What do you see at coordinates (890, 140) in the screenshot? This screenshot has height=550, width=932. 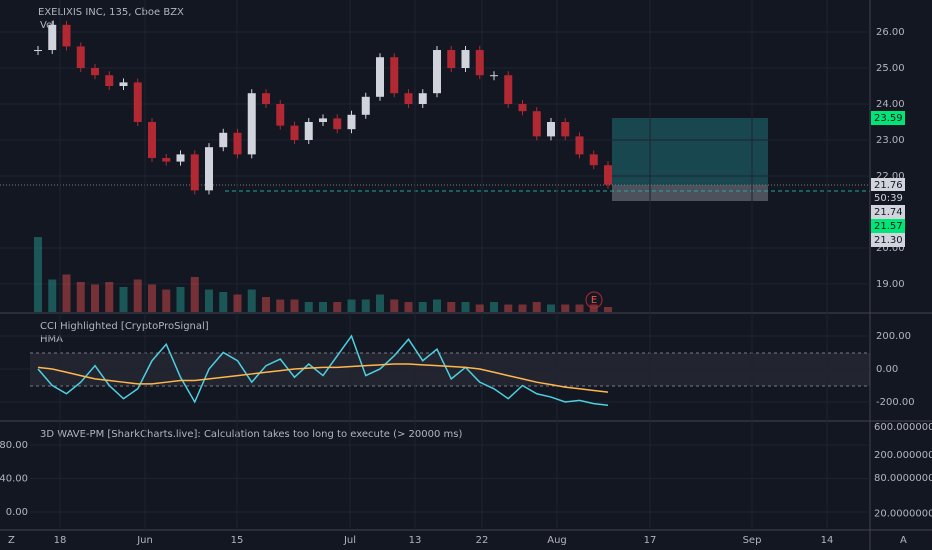 I see `y-tick-label: 23.00` at bounding box center [890, 140].